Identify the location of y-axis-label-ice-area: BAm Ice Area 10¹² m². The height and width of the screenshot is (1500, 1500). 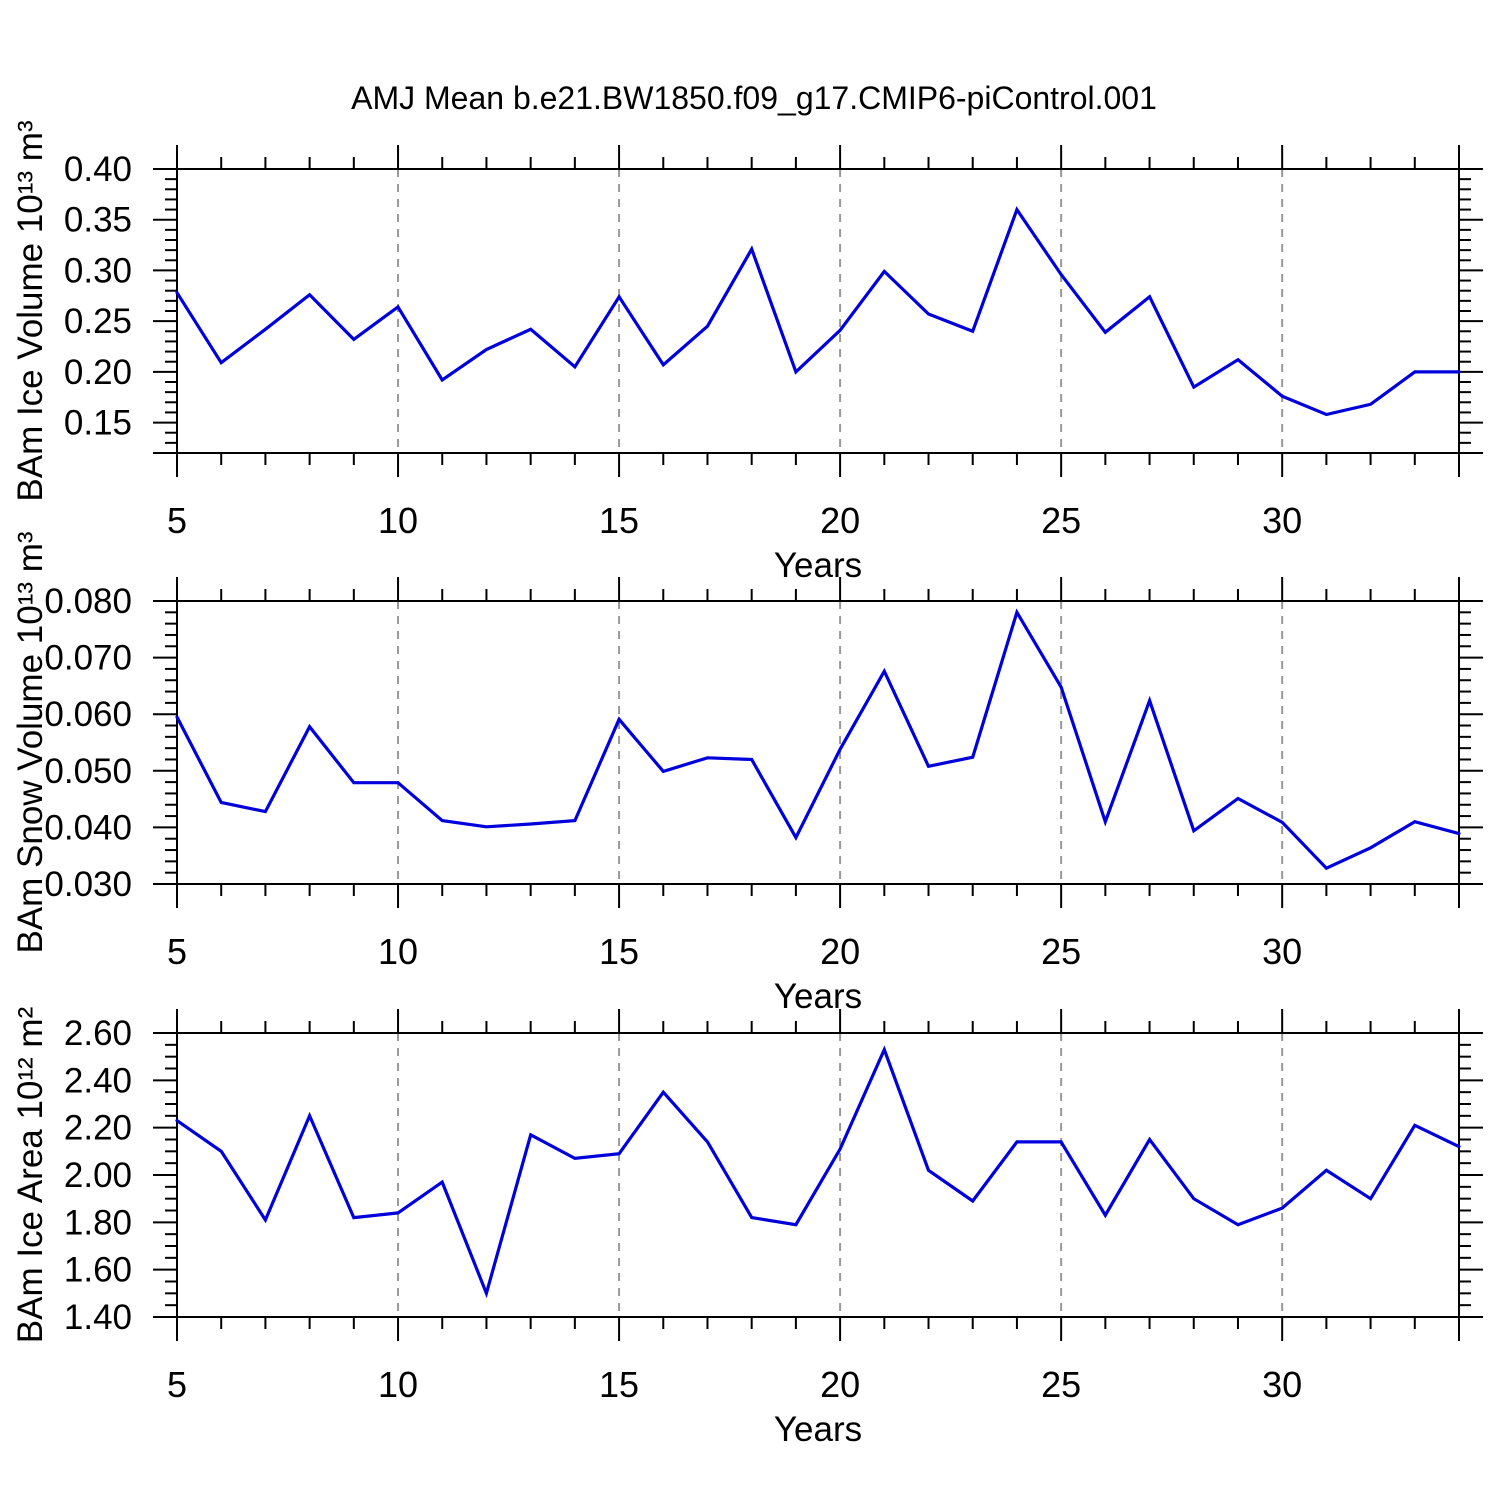
(30, 1175).